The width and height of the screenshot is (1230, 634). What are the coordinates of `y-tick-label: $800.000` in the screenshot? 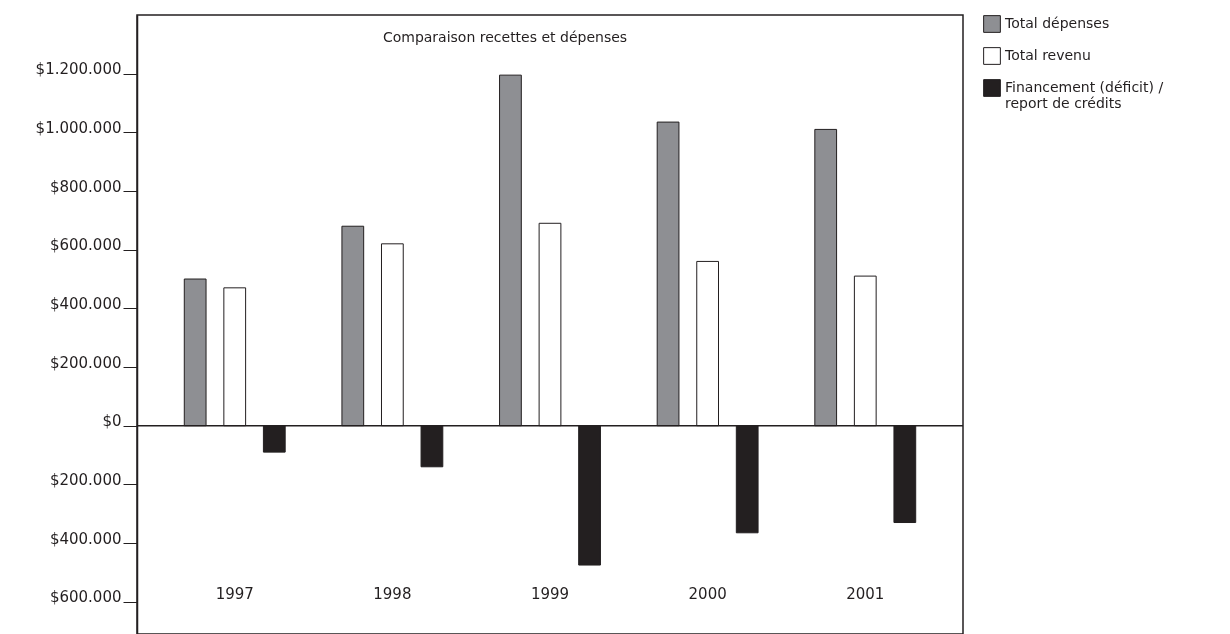 It's located at (85, 186).